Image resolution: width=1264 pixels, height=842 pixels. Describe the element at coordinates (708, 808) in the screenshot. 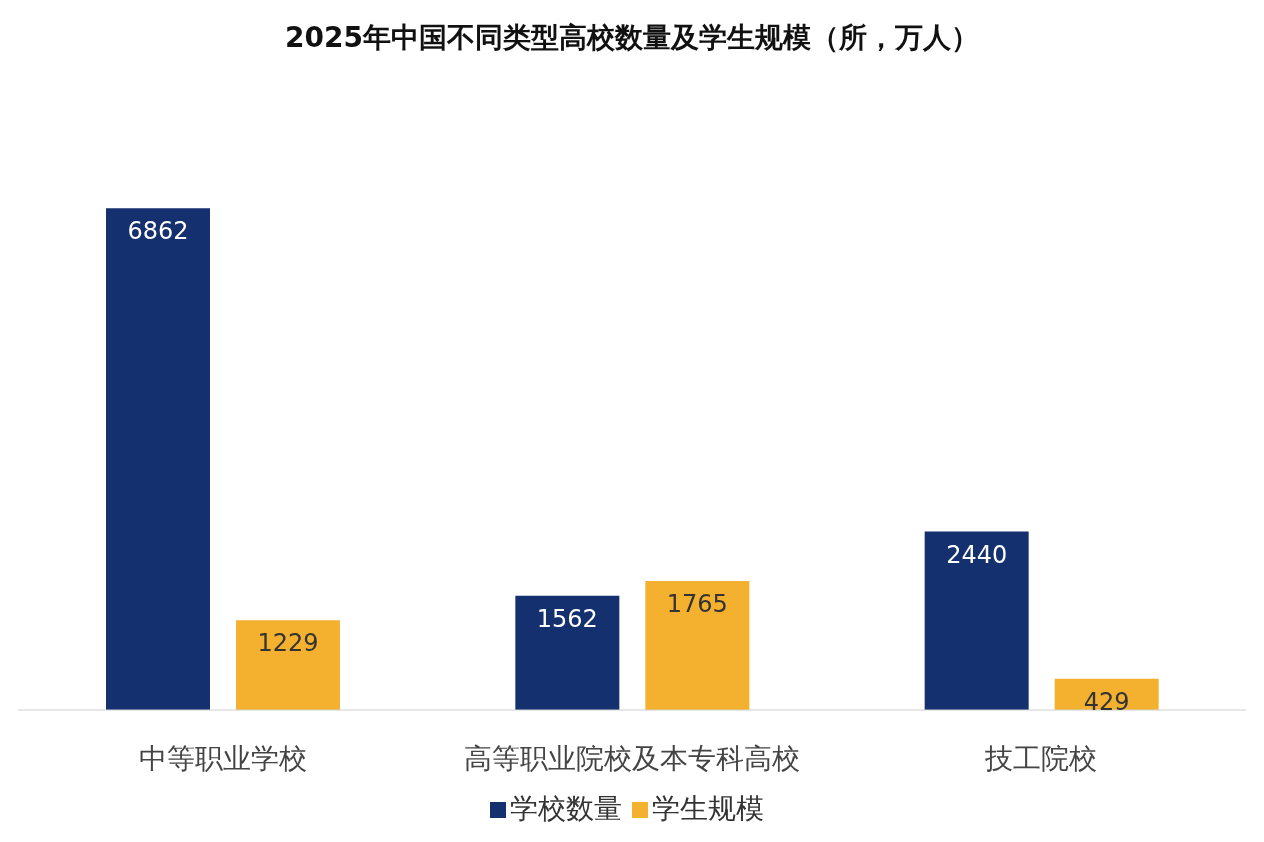

I see `legend-label: 学生规模` at that location.